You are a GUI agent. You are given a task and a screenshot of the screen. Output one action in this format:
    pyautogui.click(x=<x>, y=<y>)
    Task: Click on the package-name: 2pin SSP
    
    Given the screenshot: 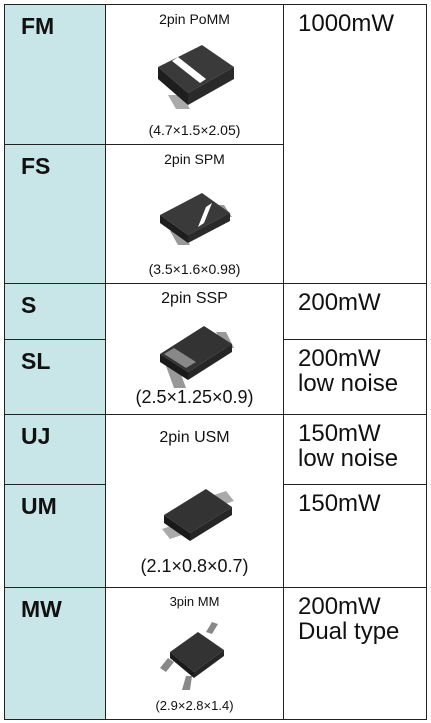 What is the action you would take?
    pyautogui.click(x=194, y=298)
    